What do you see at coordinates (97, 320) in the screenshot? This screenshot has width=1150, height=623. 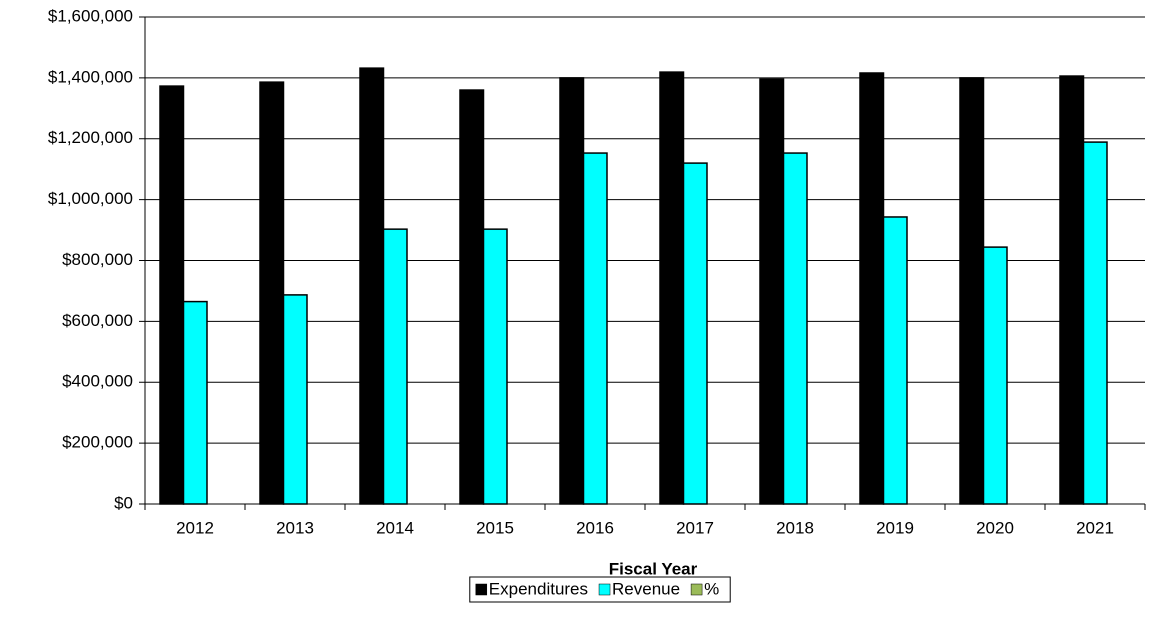 I see `y-tick-label: $600,000` at bounding box center [97, 320].